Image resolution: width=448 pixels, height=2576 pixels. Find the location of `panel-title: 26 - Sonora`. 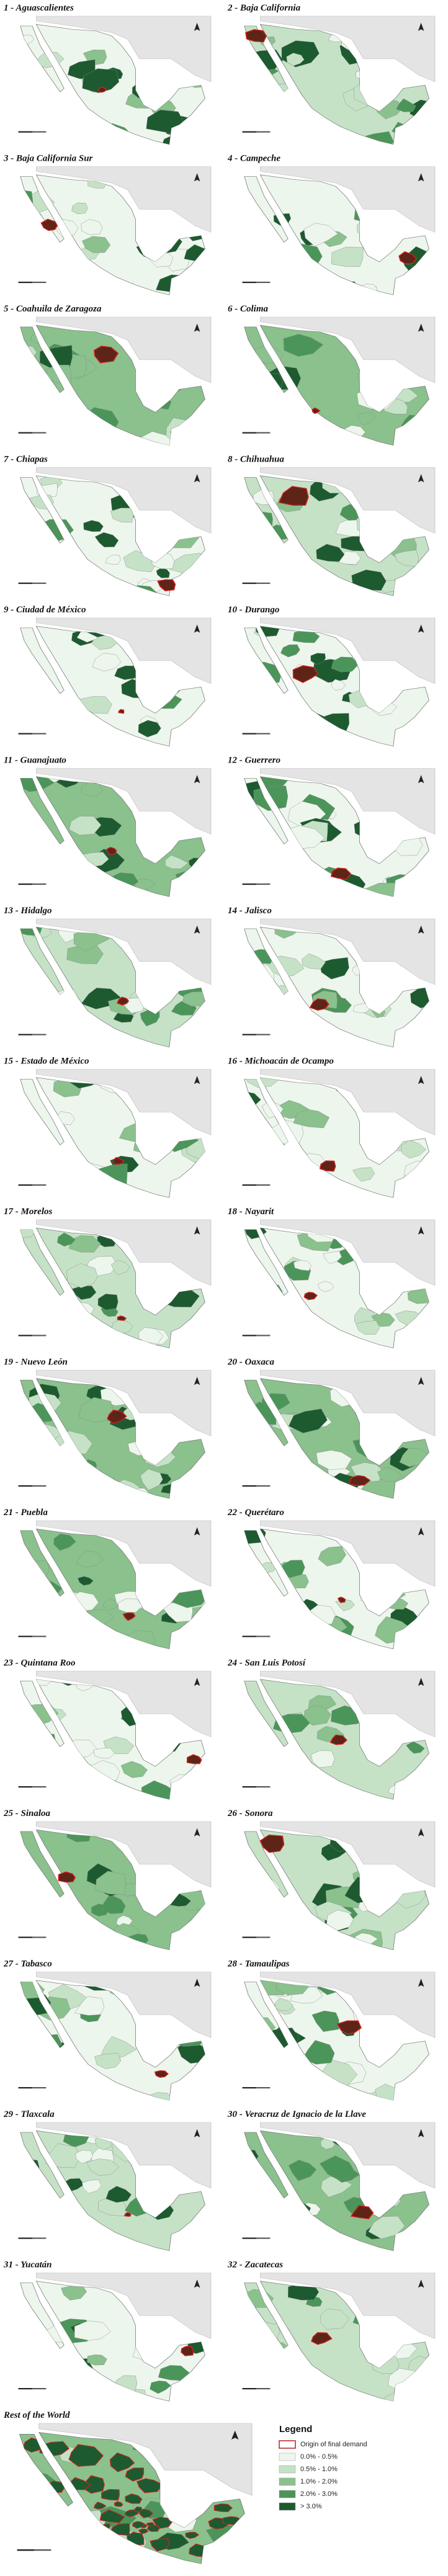

panel-title: 26 - Sonora is located at coordinates (250, 1813).